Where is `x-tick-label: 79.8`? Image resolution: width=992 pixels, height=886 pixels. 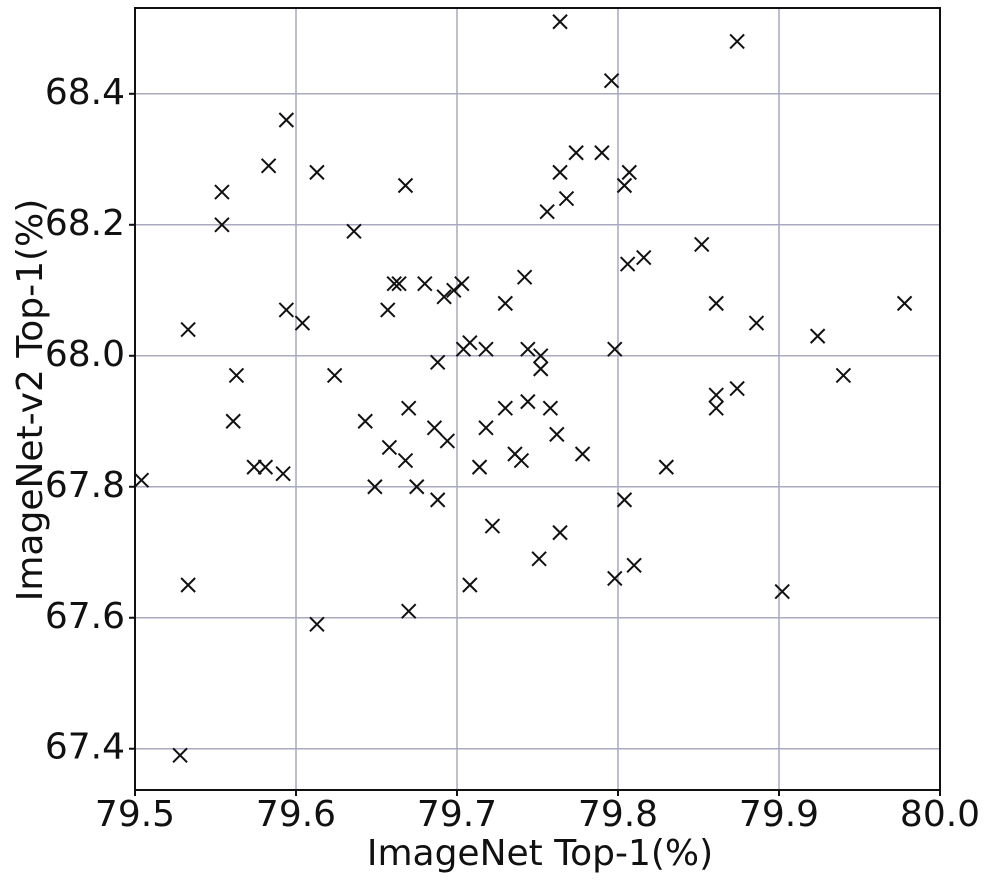 x-tick-label: 79.8 is located at coordinates (618, 814).